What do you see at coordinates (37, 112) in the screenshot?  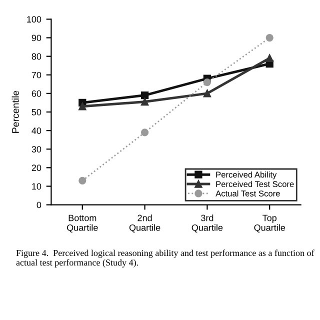 I see `y-tick-label: 50` at bounding box center [37, 112].